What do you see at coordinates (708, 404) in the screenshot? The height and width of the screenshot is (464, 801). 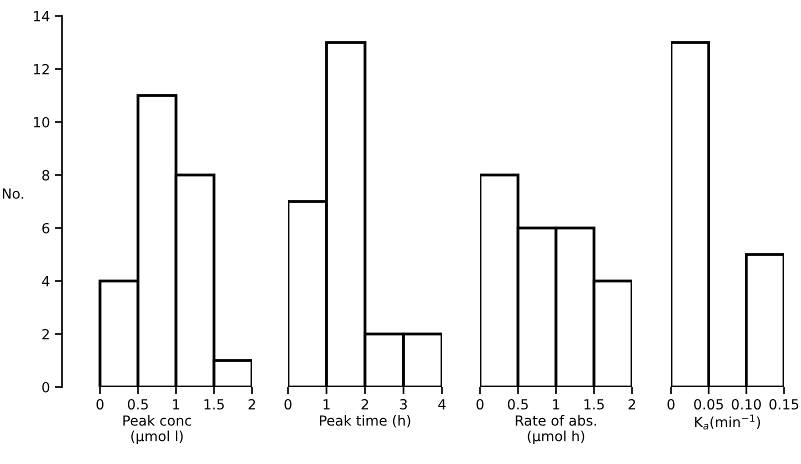 I see `x-tick-label: 0.05` at bounding box center [708, 404].